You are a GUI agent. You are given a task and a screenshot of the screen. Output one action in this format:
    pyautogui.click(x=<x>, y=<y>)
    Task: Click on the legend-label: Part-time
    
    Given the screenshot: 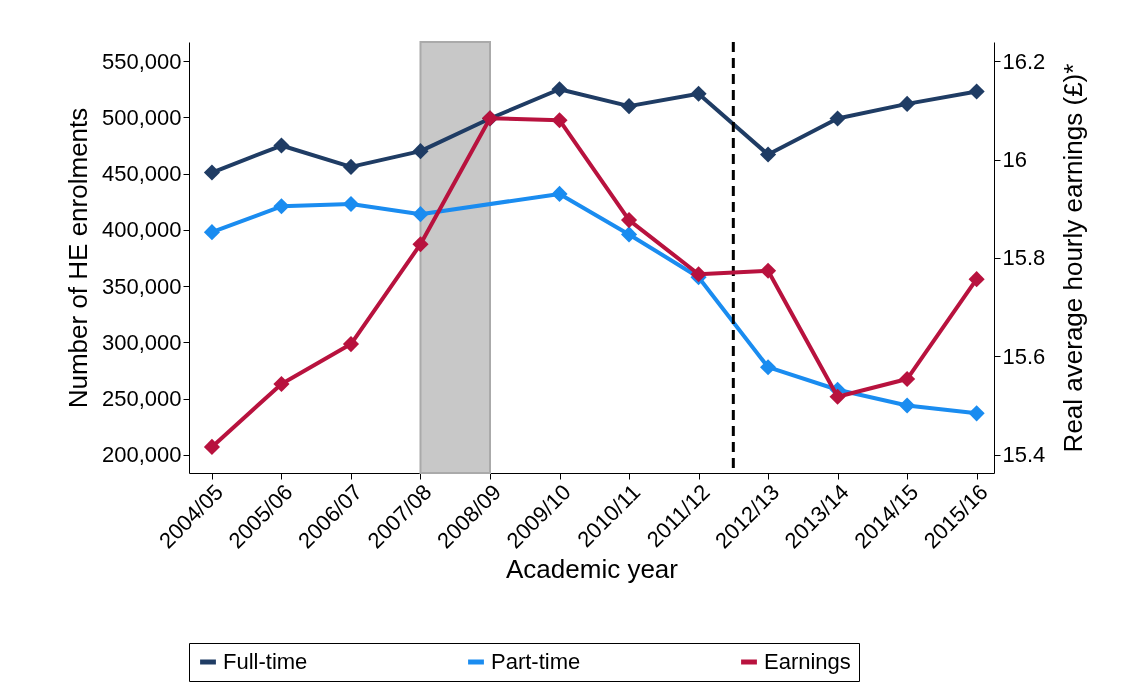 What is the action you would take?
    pyautogui.click(x=536, y=661)
    